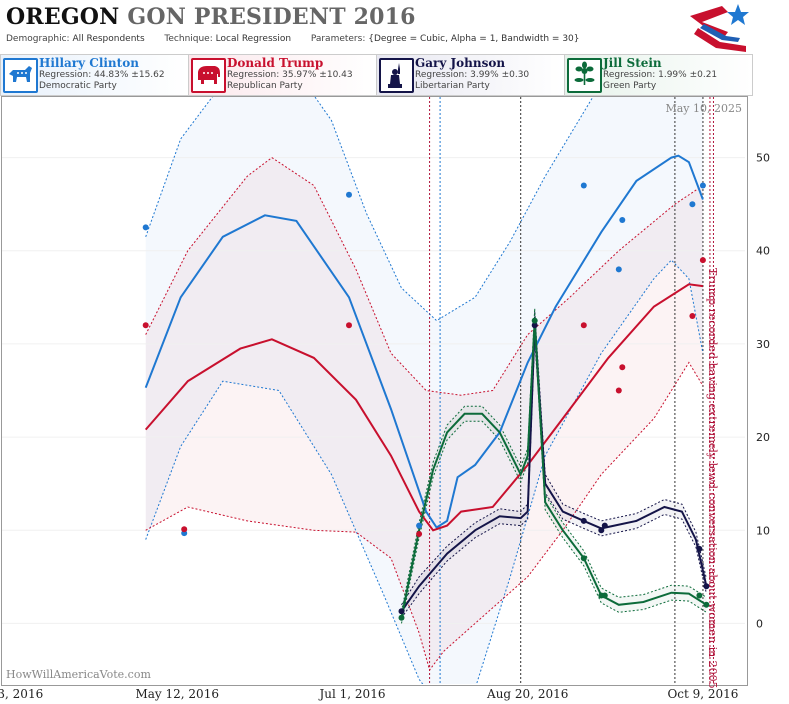 The width and height of the screenshot is (789, 704). I want to click on site-logo, so click(719, 28).